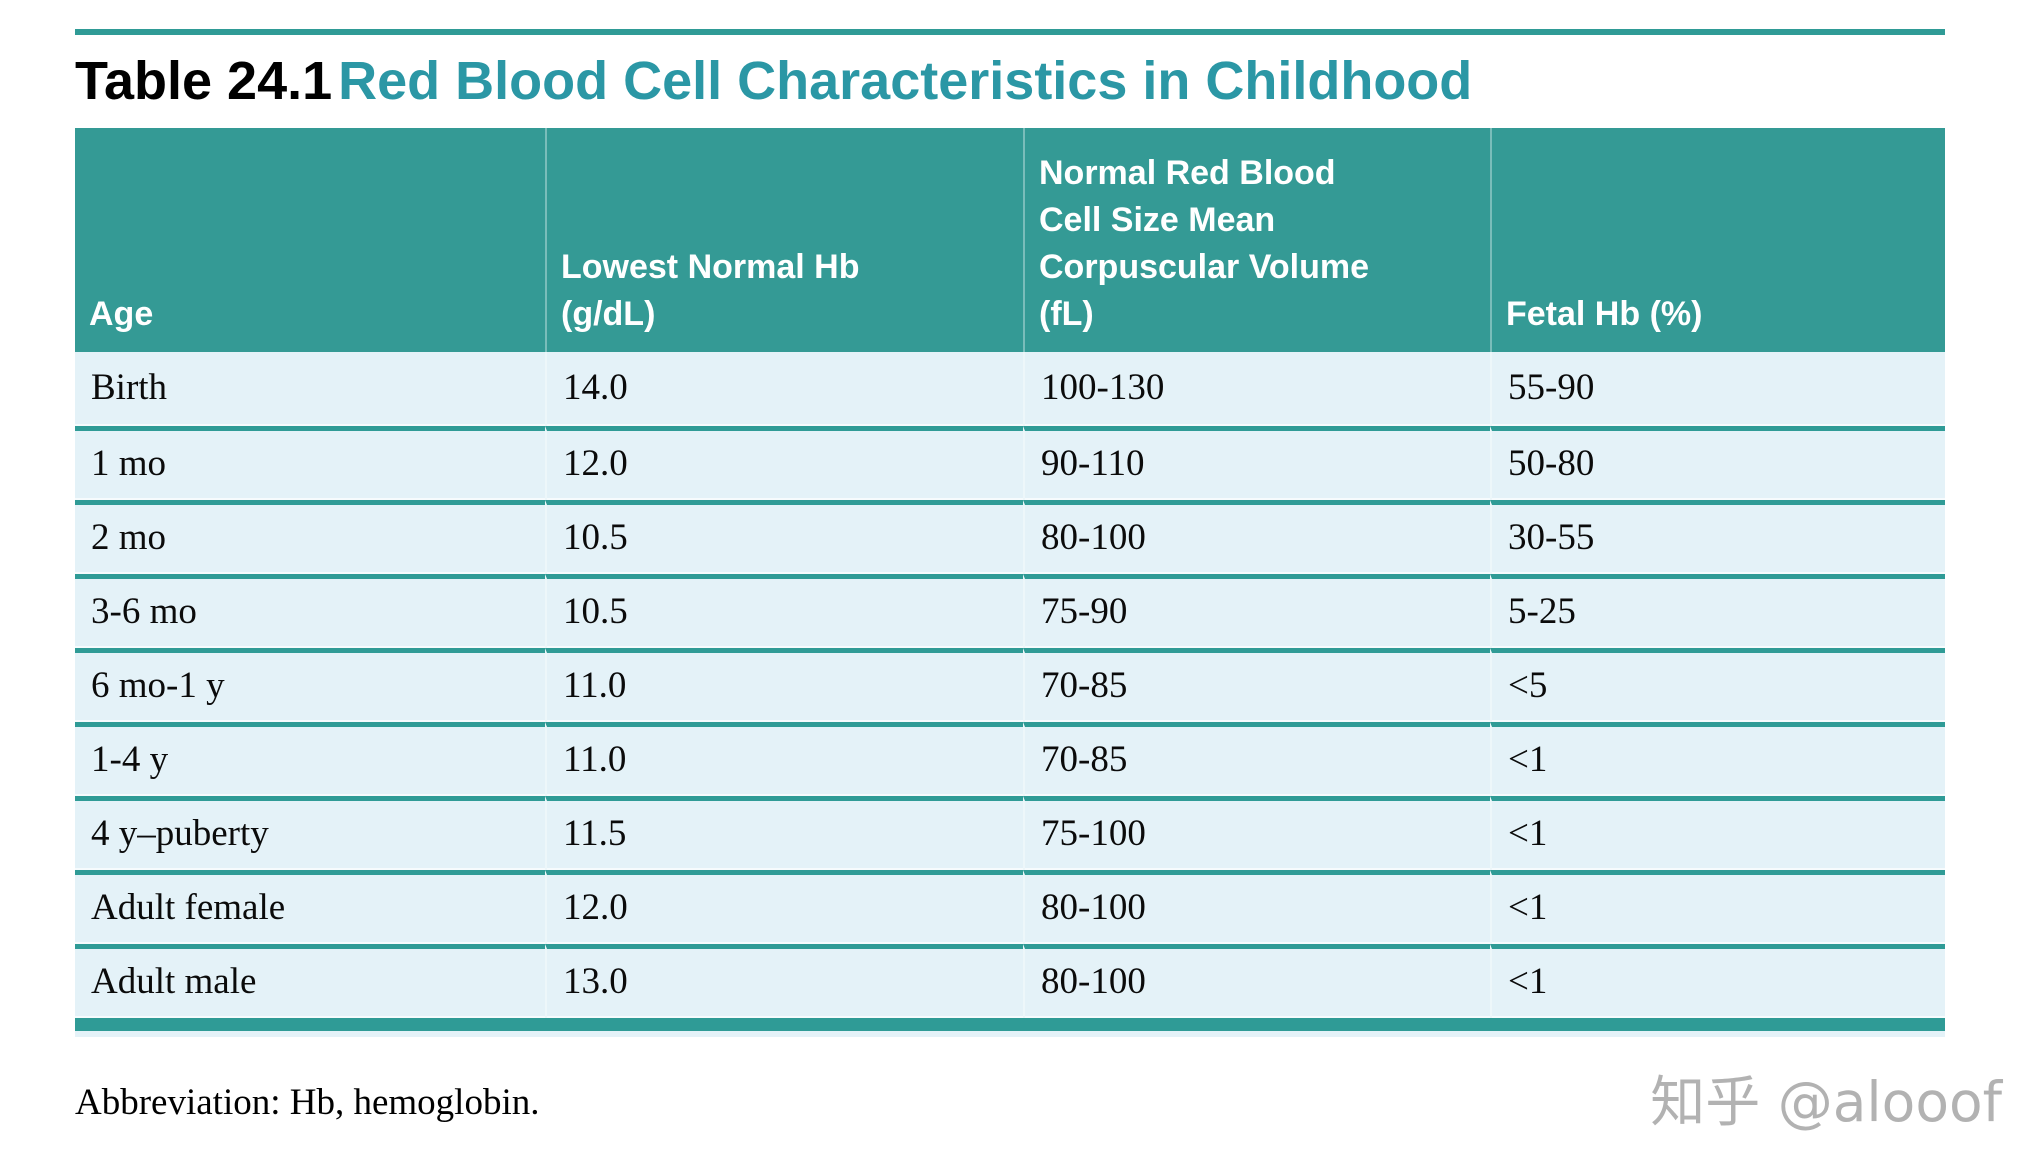 Image resolution: width=2036 pixels, height=1176 pixels. I want to click on table-cell: Adult female, so click(310, 907).